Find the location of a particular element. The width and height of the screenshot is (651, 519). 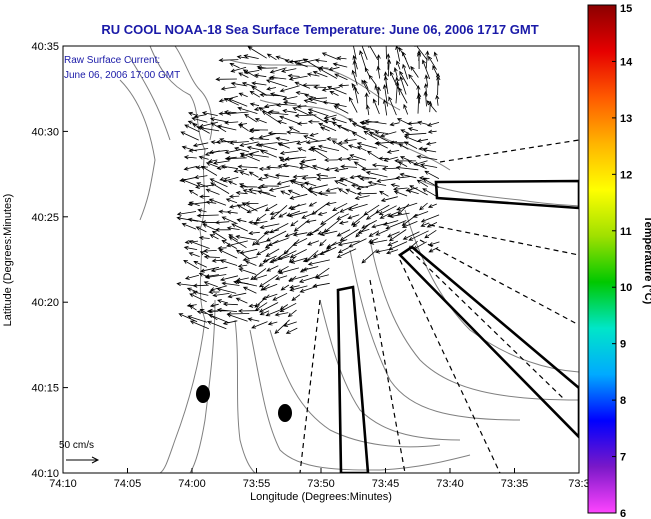

annotation-line-1: Raw Surface Current: is located at coordinates (112, 60).